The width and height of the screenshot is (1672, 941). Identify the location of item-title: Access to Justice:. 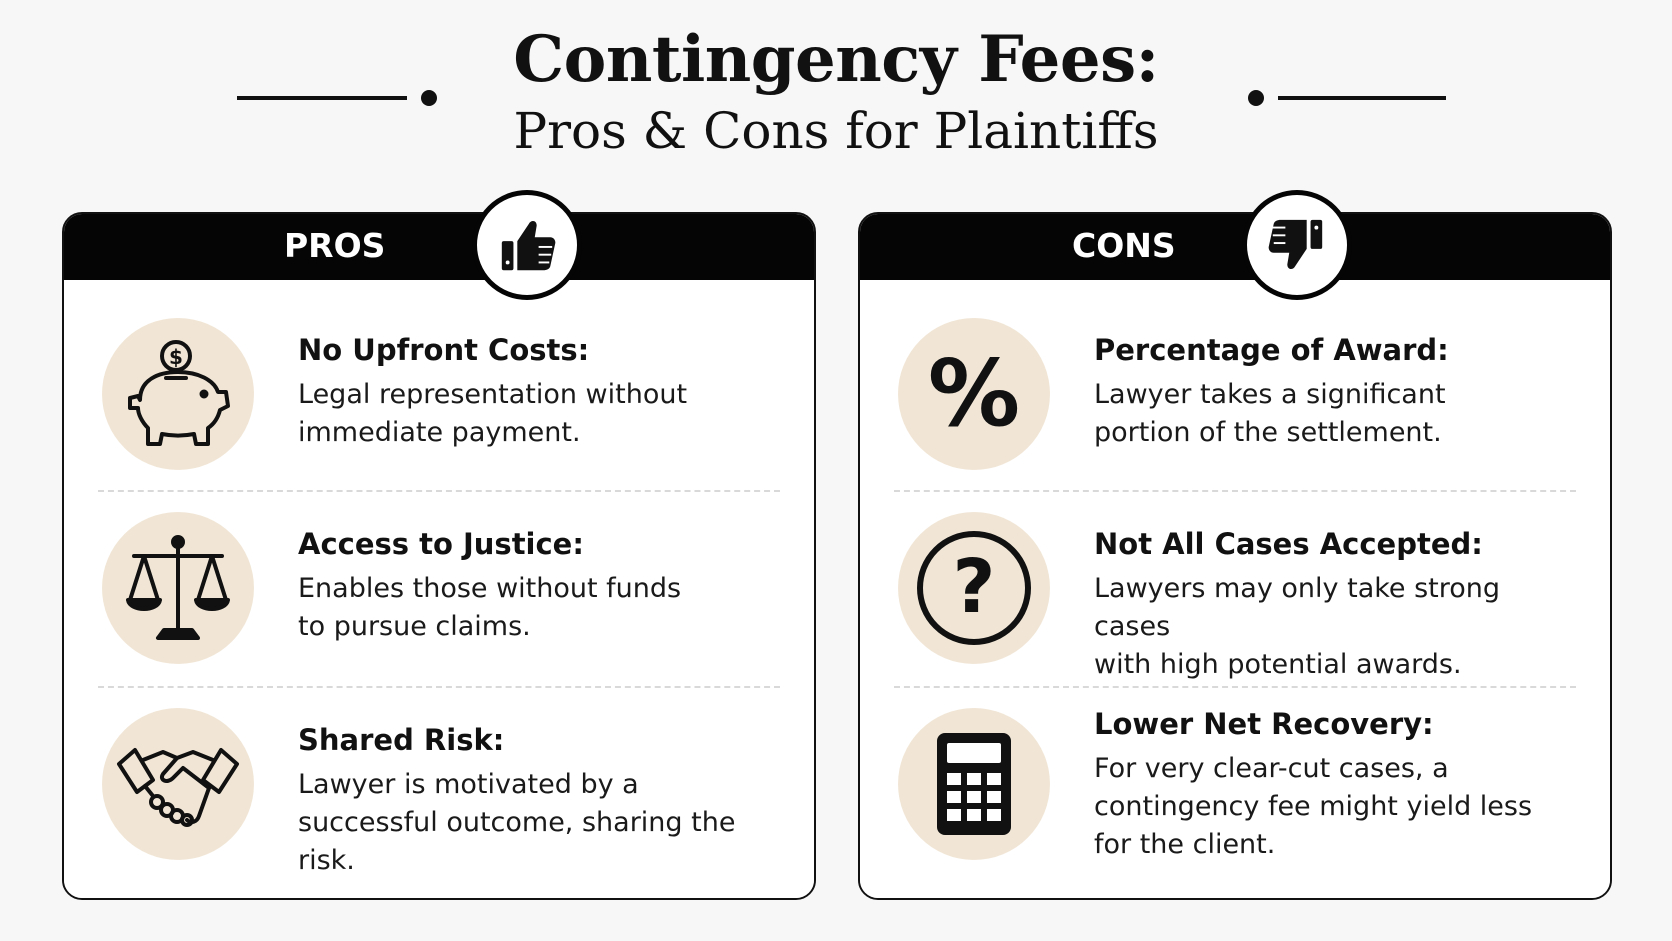
(441, 544).